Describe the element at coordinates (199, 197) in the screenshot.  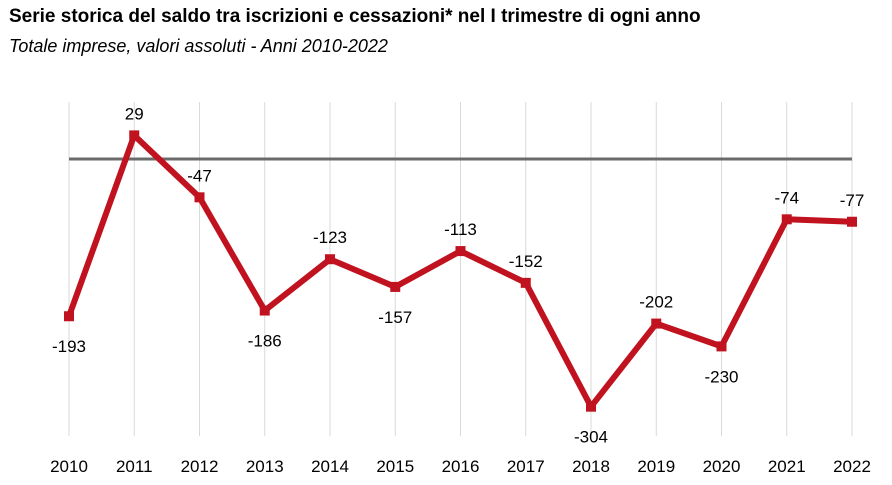
I see `marker-2012` at that location.